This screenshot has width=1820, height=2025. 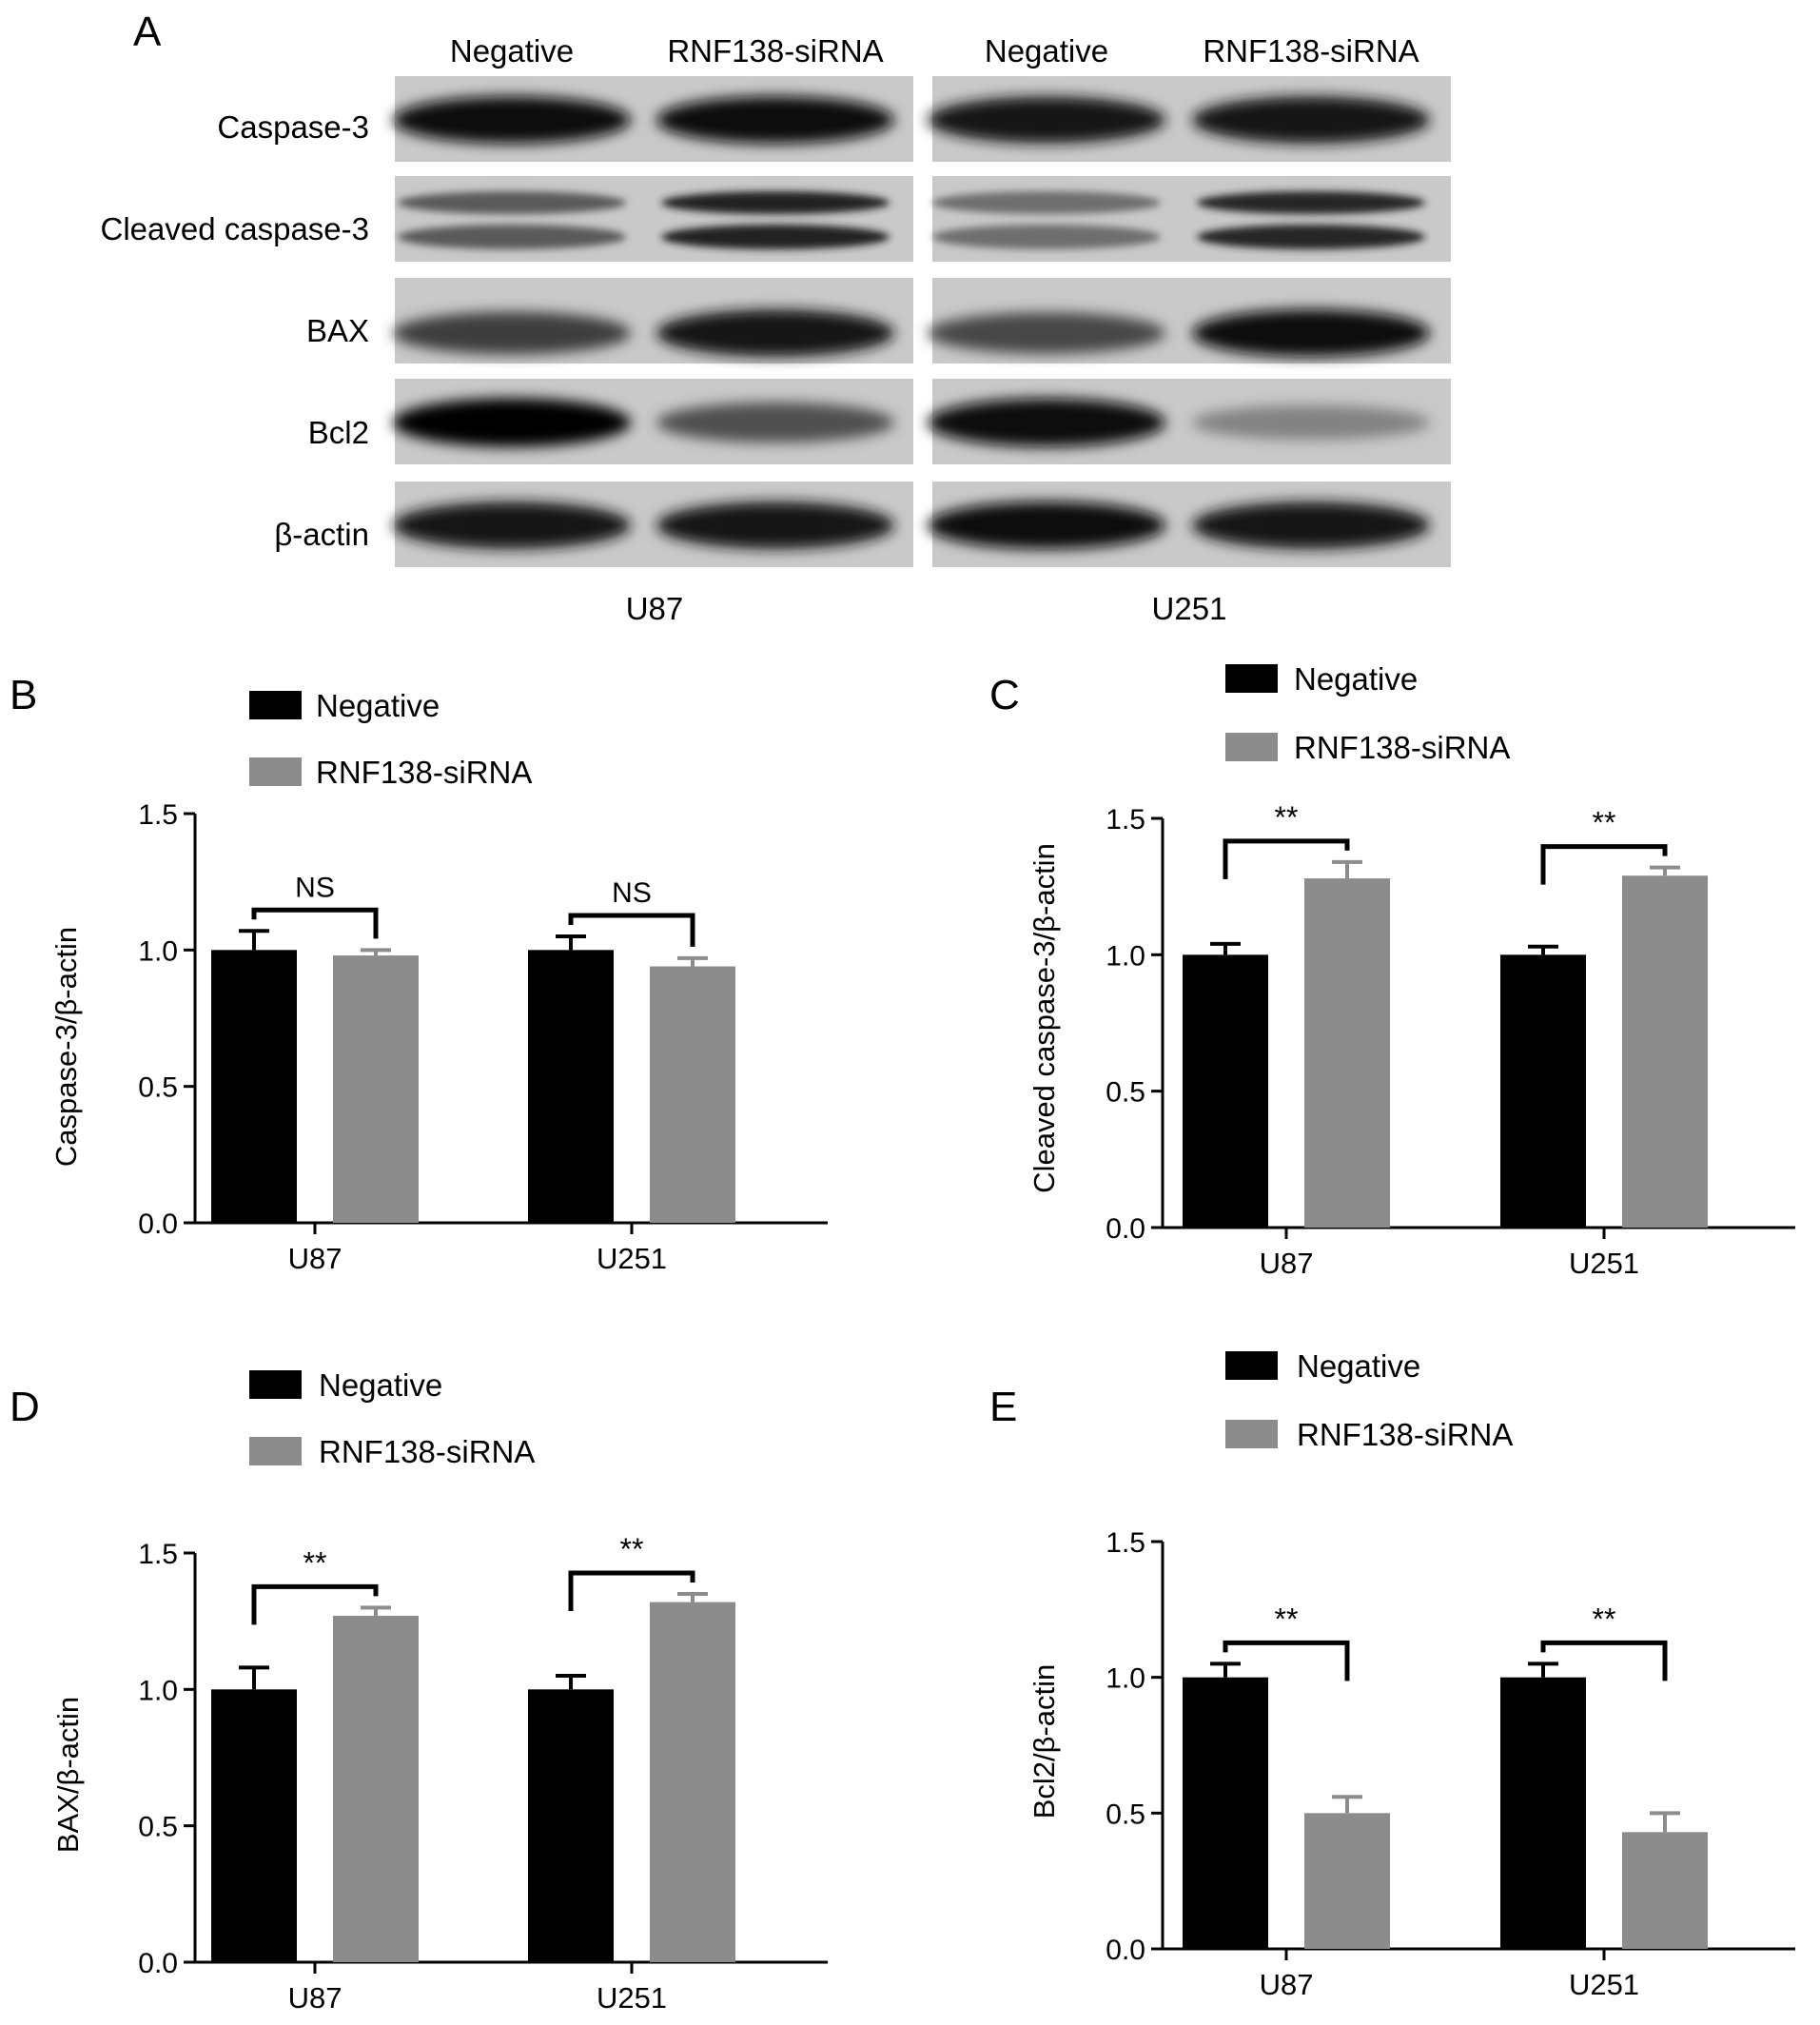 I want to click on cell-line-label: U251, so click(x=1189, y=608).